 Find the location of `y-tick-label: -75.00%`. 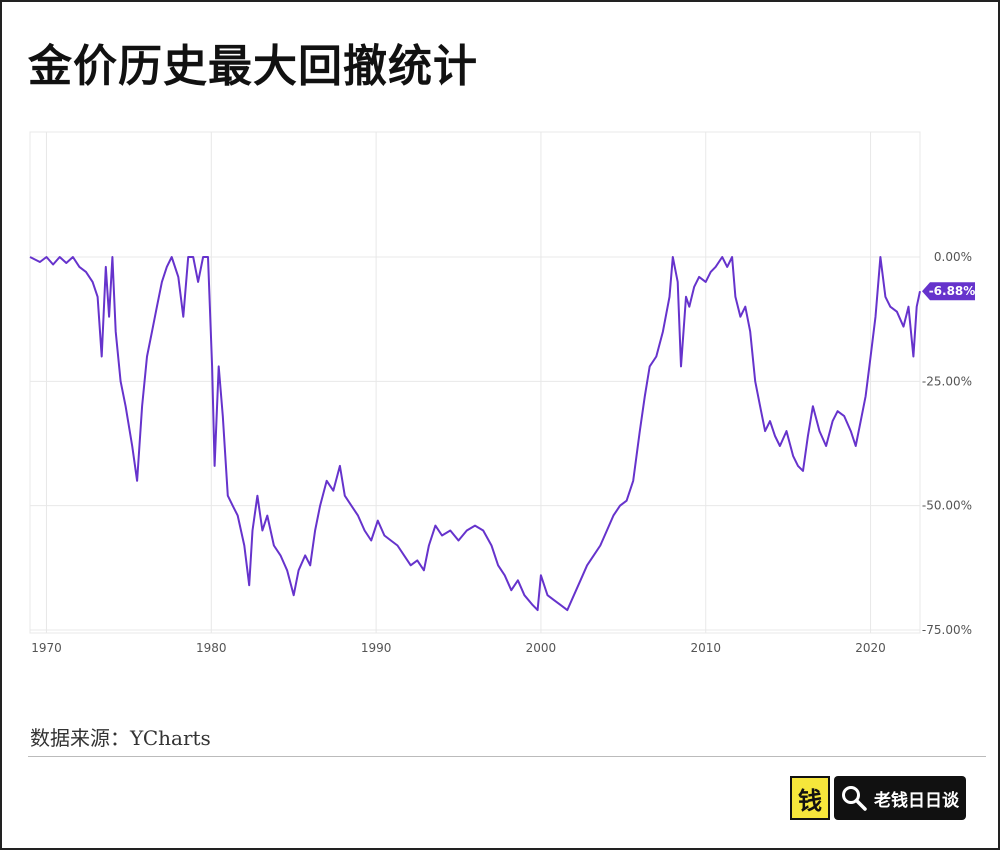

y-tick-label: -75.00% is located at coordinates (947, 630).